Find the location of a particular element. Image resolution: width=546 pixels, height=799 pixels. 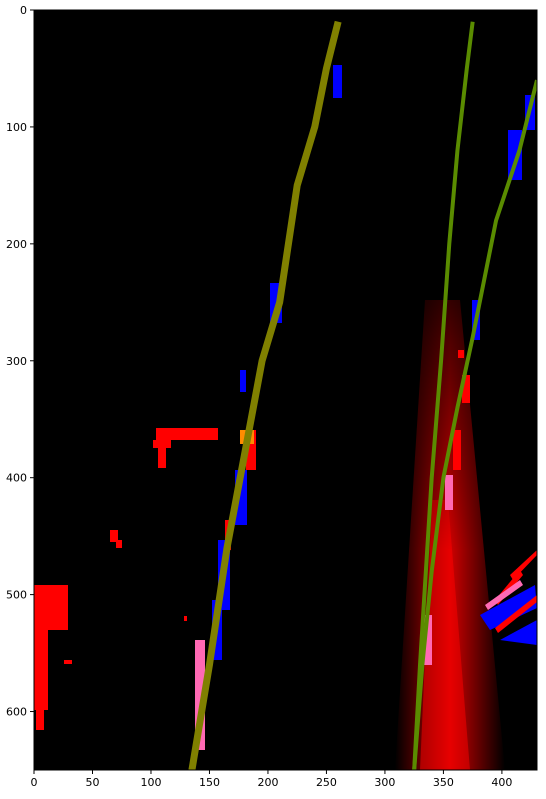

x-tick-label: 50 is located at coordinates (92, 782).